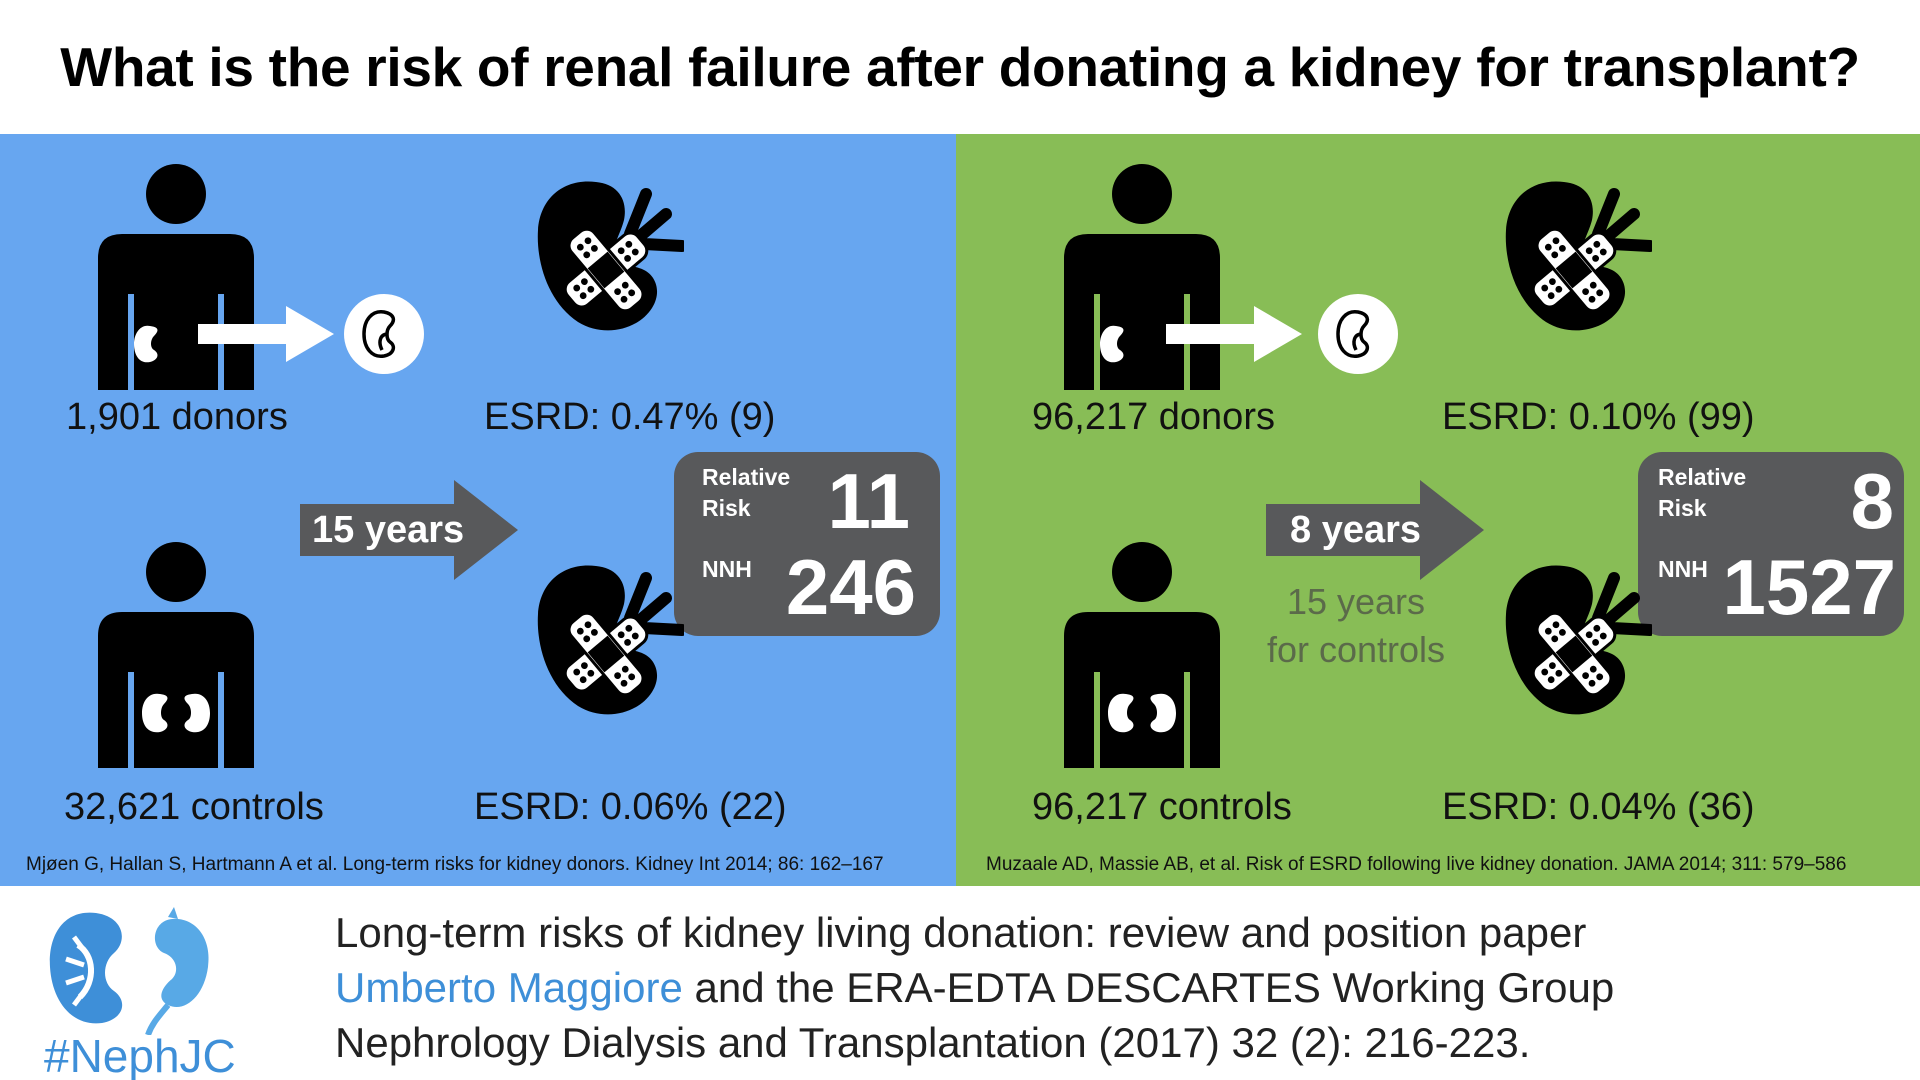 The image size is (1920, 1080). What do you see at coordinates (1809, 587) in the screenshot?
I see `nnh-value: 1527` at bounding box center [1809, 587].